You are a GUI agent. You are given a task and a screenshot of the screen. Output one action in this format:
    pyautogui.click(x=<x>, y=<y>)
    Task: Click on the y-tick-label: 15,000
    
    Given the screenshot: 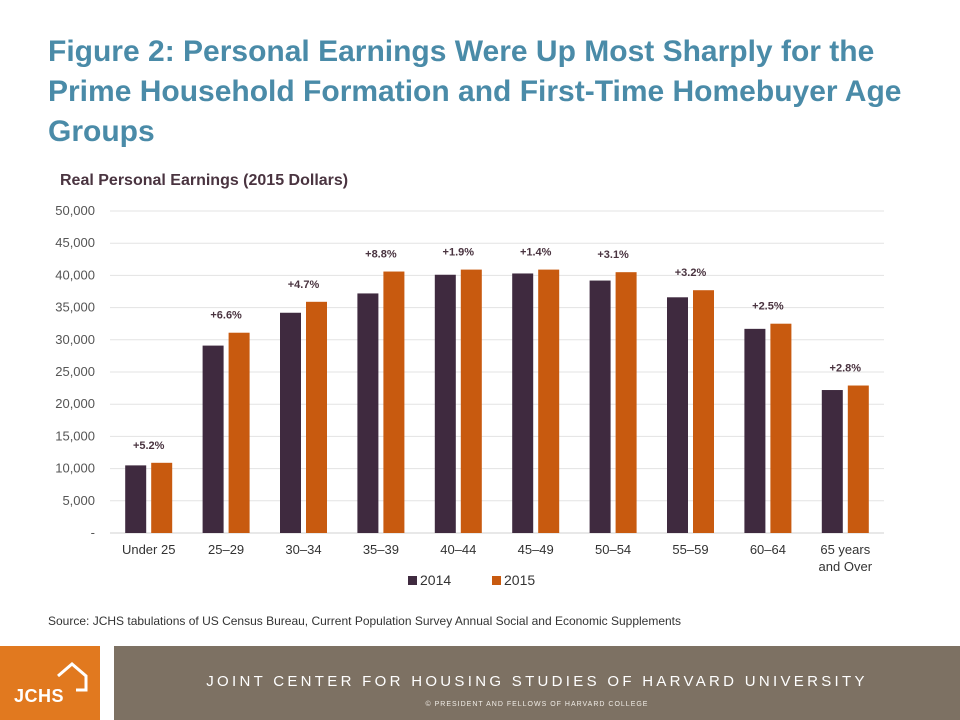 What is the action you would take?
    pyautogui.click(x=75, y=435)
    